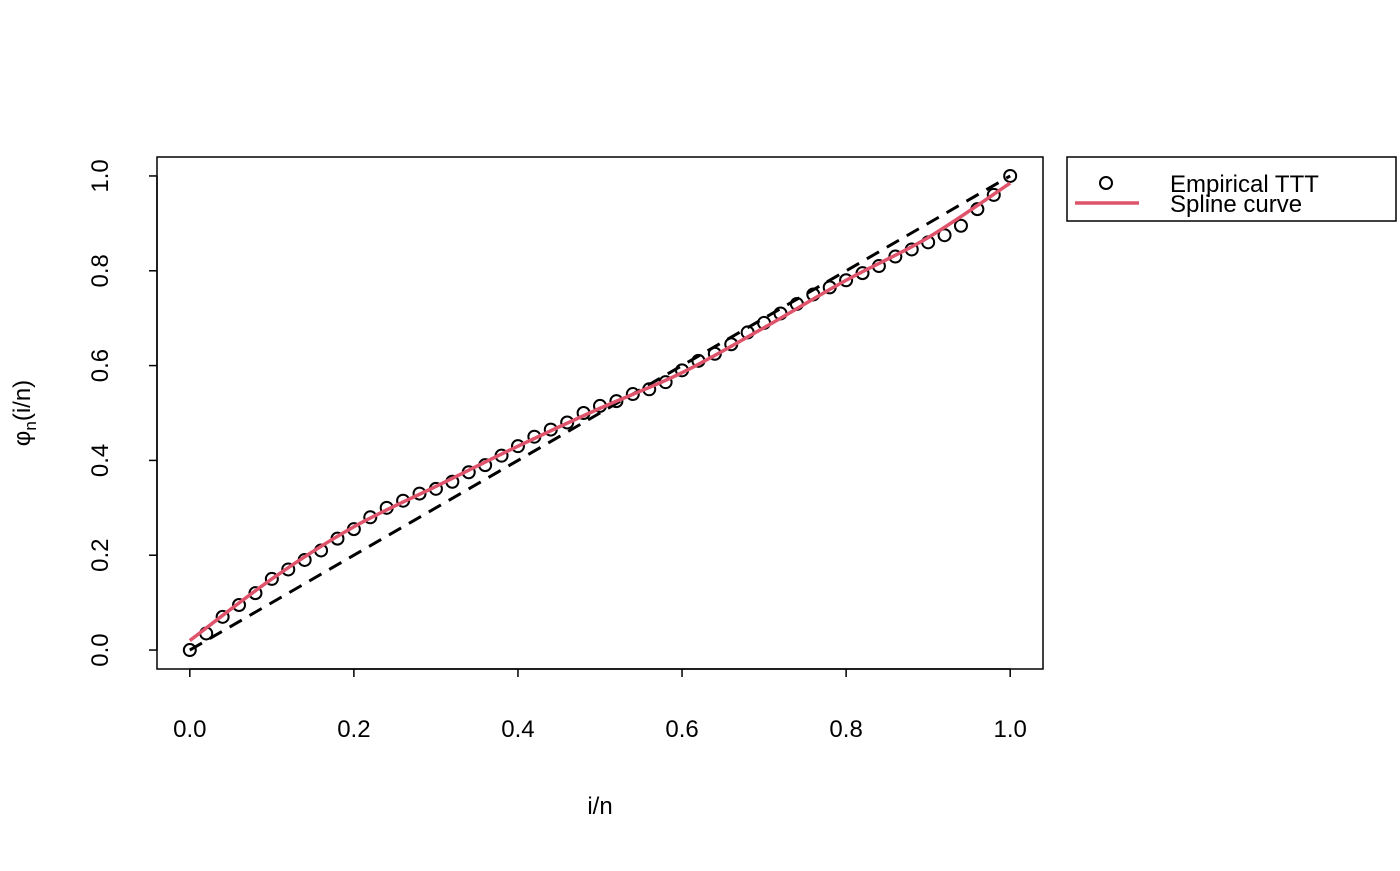 The height and width of the screenshot is (871, 1400). What do you see at coordinates (1244, 184) in the screenshot?
I see `legend-label: Empirical TTT` at bounding box center [1244, 184].